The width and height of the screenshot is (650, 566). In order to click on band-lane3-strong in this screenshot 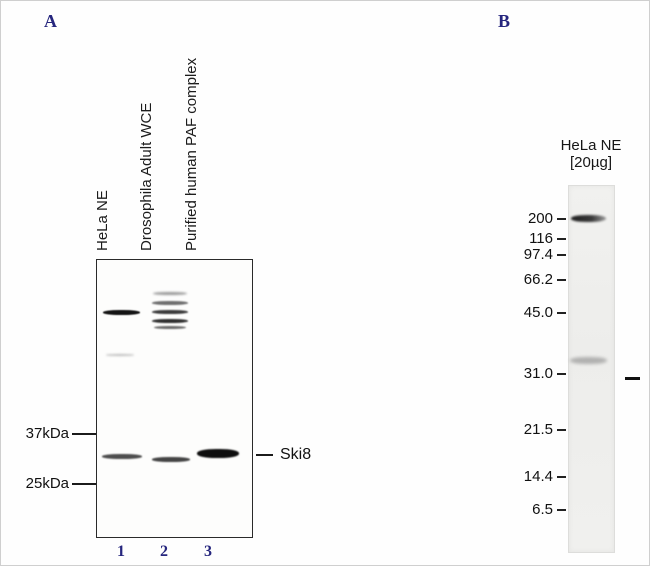, I will do `click(218, 453)`.